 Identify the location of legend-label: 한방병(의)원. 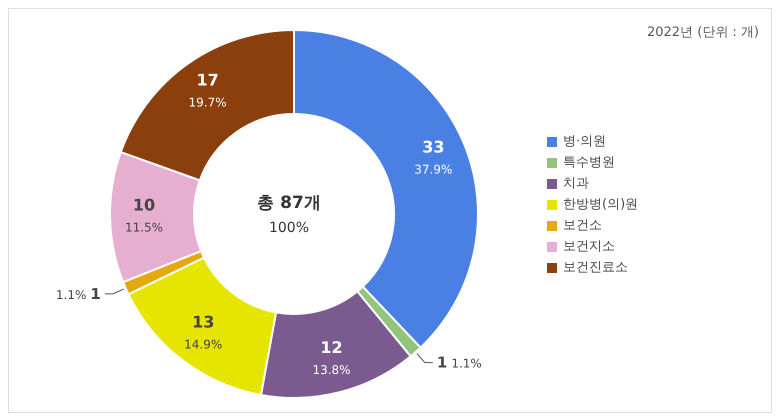
(600, 205).